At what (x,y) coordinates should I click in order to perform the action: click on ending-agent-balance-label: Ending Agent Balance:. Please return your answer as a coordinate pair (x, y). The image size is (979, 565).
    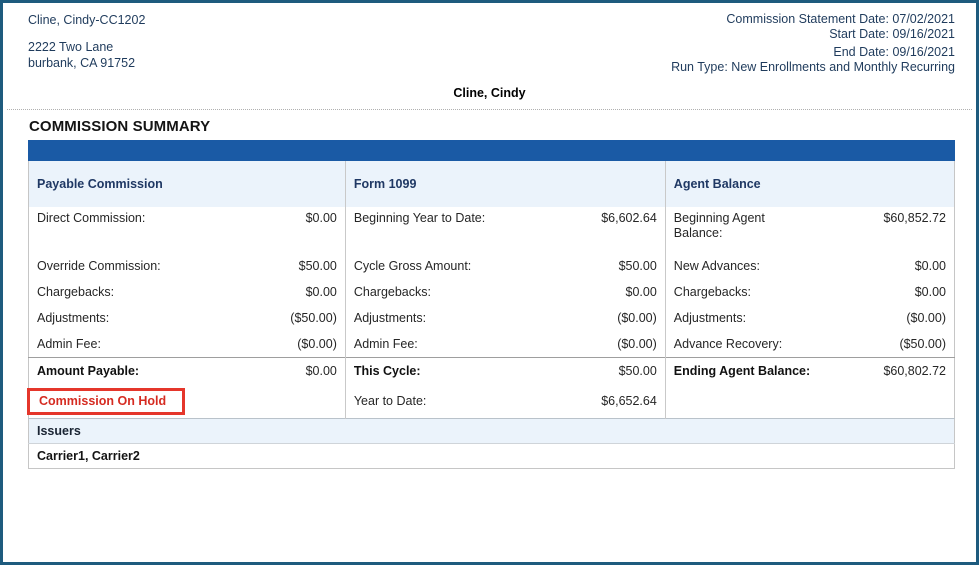
    Looking at the image, I should click on (748, 370).